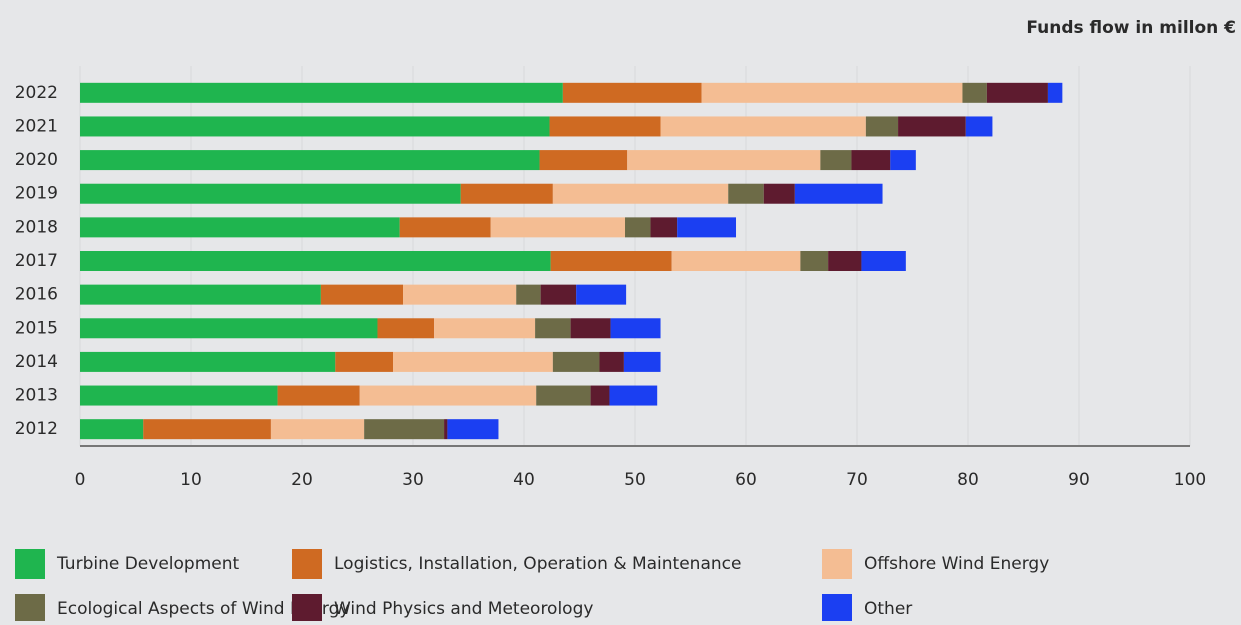 The height and width of the screenshot is (625, 1241). What do you see at coordinates (36, 396) in the screenshot?
I see `y-tick-label: 2013` at bounding box center [36, 396].